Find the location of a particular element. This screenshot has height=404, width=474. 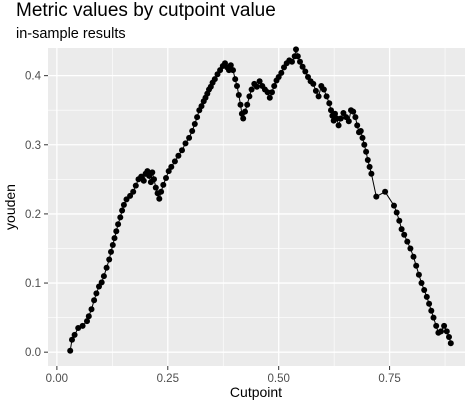

x-tick-label: 0.00 is located at coordinates (57, 379).